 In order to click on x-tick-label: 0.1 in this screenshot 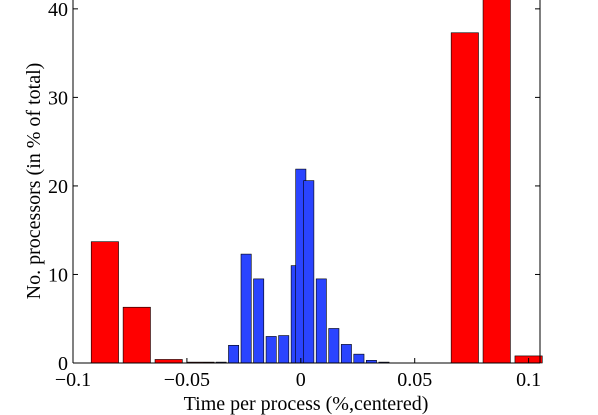, I will do `click(528, 380)`.